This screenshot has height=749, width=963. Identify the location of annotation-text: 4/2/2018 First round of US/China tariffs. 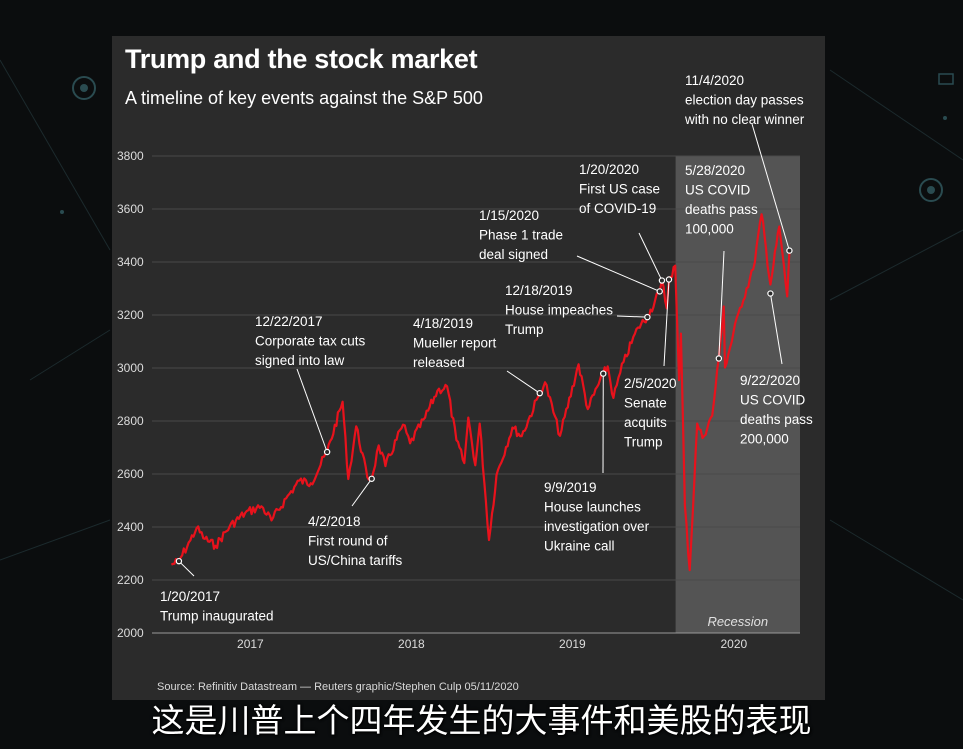
(355, 541).